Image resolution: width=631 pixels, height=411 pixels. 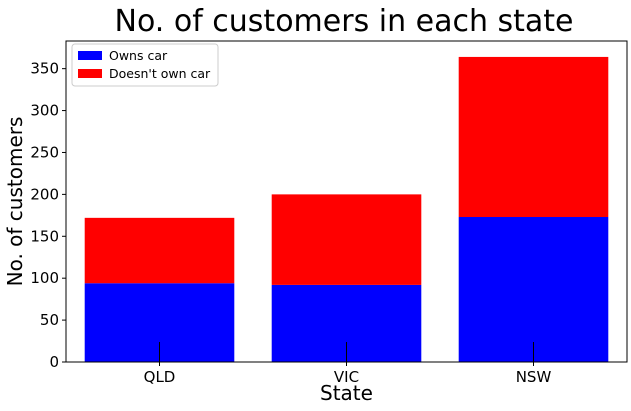 I want to click on y-tick-label: 150, so click(x=44, y=236).